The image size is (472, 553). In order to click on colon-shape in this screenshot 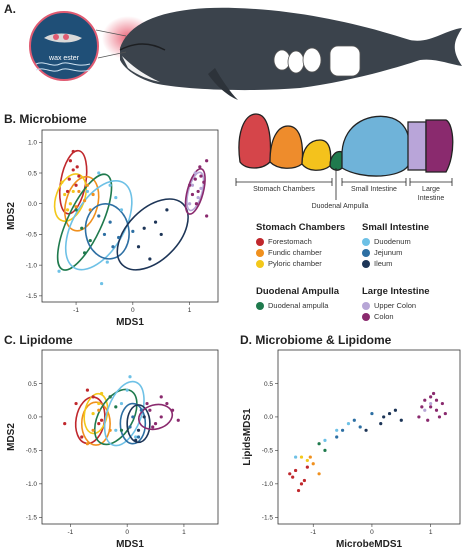, I will do `click(439, 146)`.